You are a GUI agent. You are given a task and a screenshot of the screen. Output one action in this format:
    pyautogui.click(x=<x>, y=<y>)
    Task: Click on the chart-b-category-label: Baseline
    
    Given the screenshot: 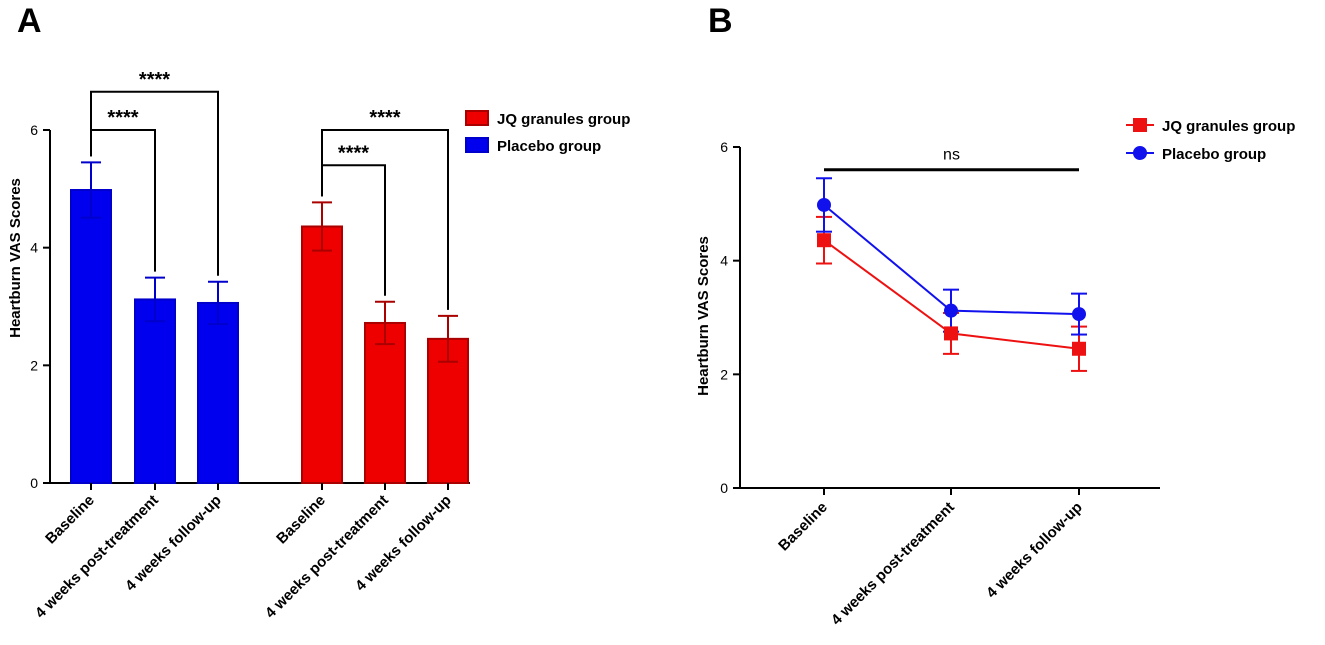 What is the action you would take?
    pyautogui.click(x=803, y=527)
    